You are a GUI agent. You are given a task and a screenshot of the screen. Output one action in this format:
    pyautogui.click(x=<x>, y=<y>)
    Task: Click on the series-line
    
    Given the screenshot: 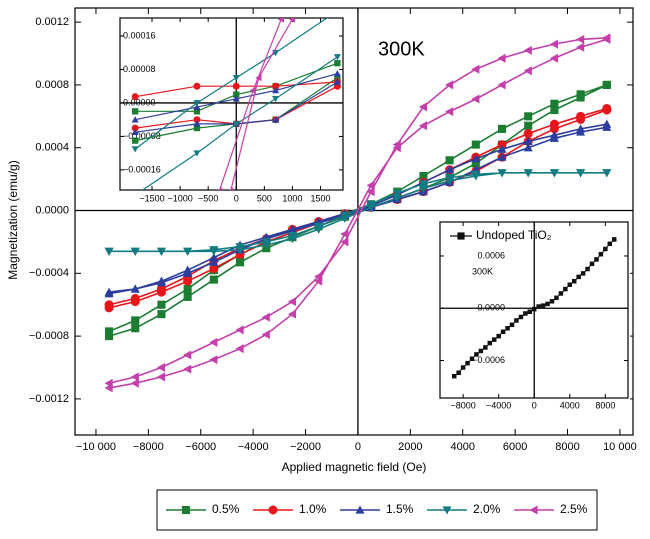 What is the action you would take?
    pyautogui.click(x=358, y=212)
    